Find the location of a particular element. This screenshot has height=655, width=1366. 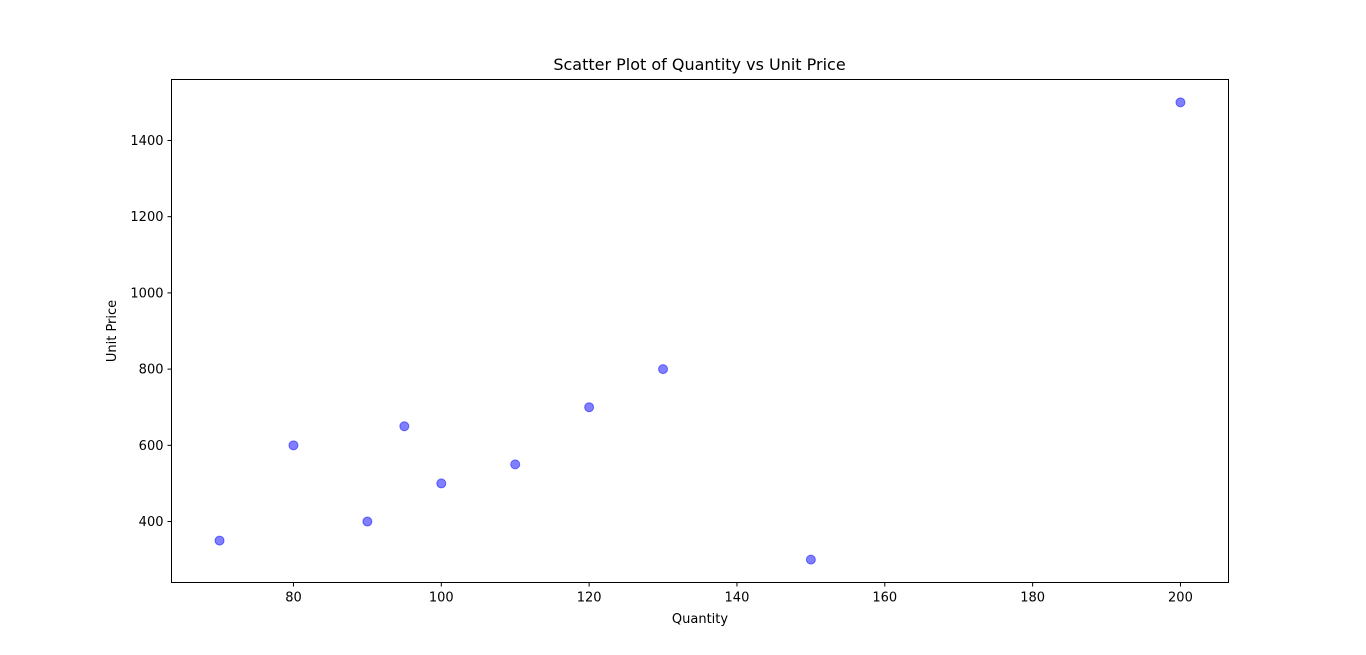

y-tick-label: 400 is located at coordinates (151, 522).